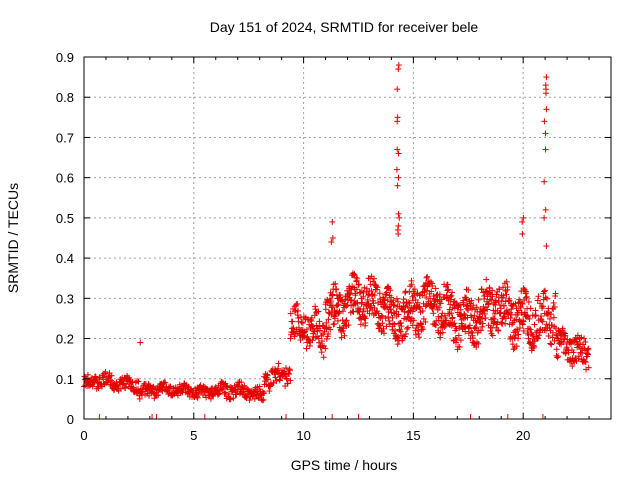 Image resolution: width=640 pixels, height=480 pixels. Describe the element at coordinates (13, 238) in the screenshot. I see `y-axis-label: SRMTID / TECUs` at that location.